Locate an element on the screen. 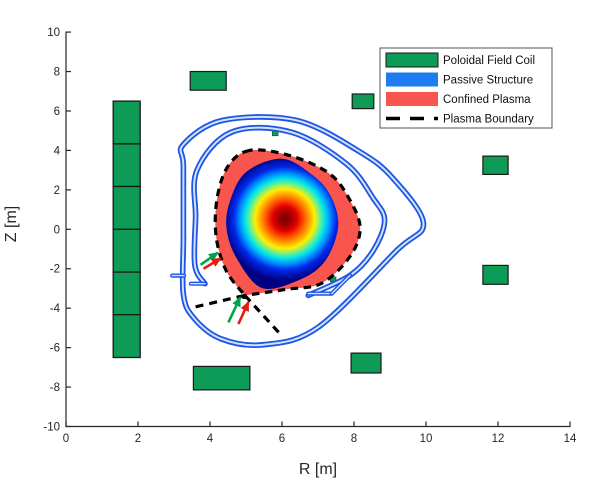  legend-label: Passive Structure is located at coordinates (488, 81).